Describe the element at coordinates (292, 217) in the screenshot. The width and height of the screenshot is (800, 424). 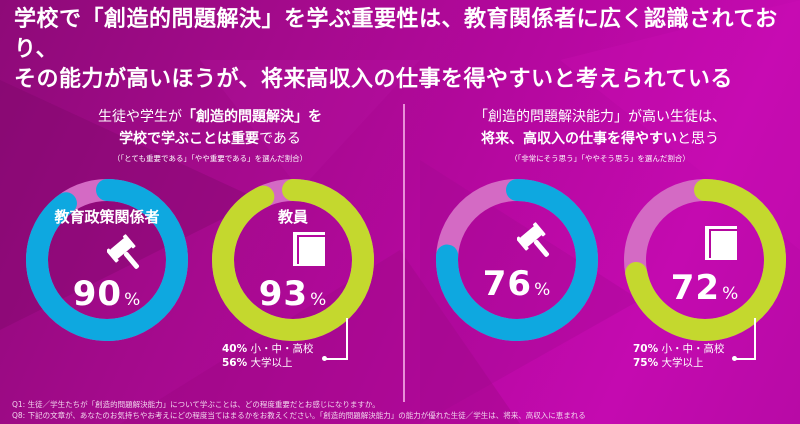
I see `donut-label: 教員` at that location.